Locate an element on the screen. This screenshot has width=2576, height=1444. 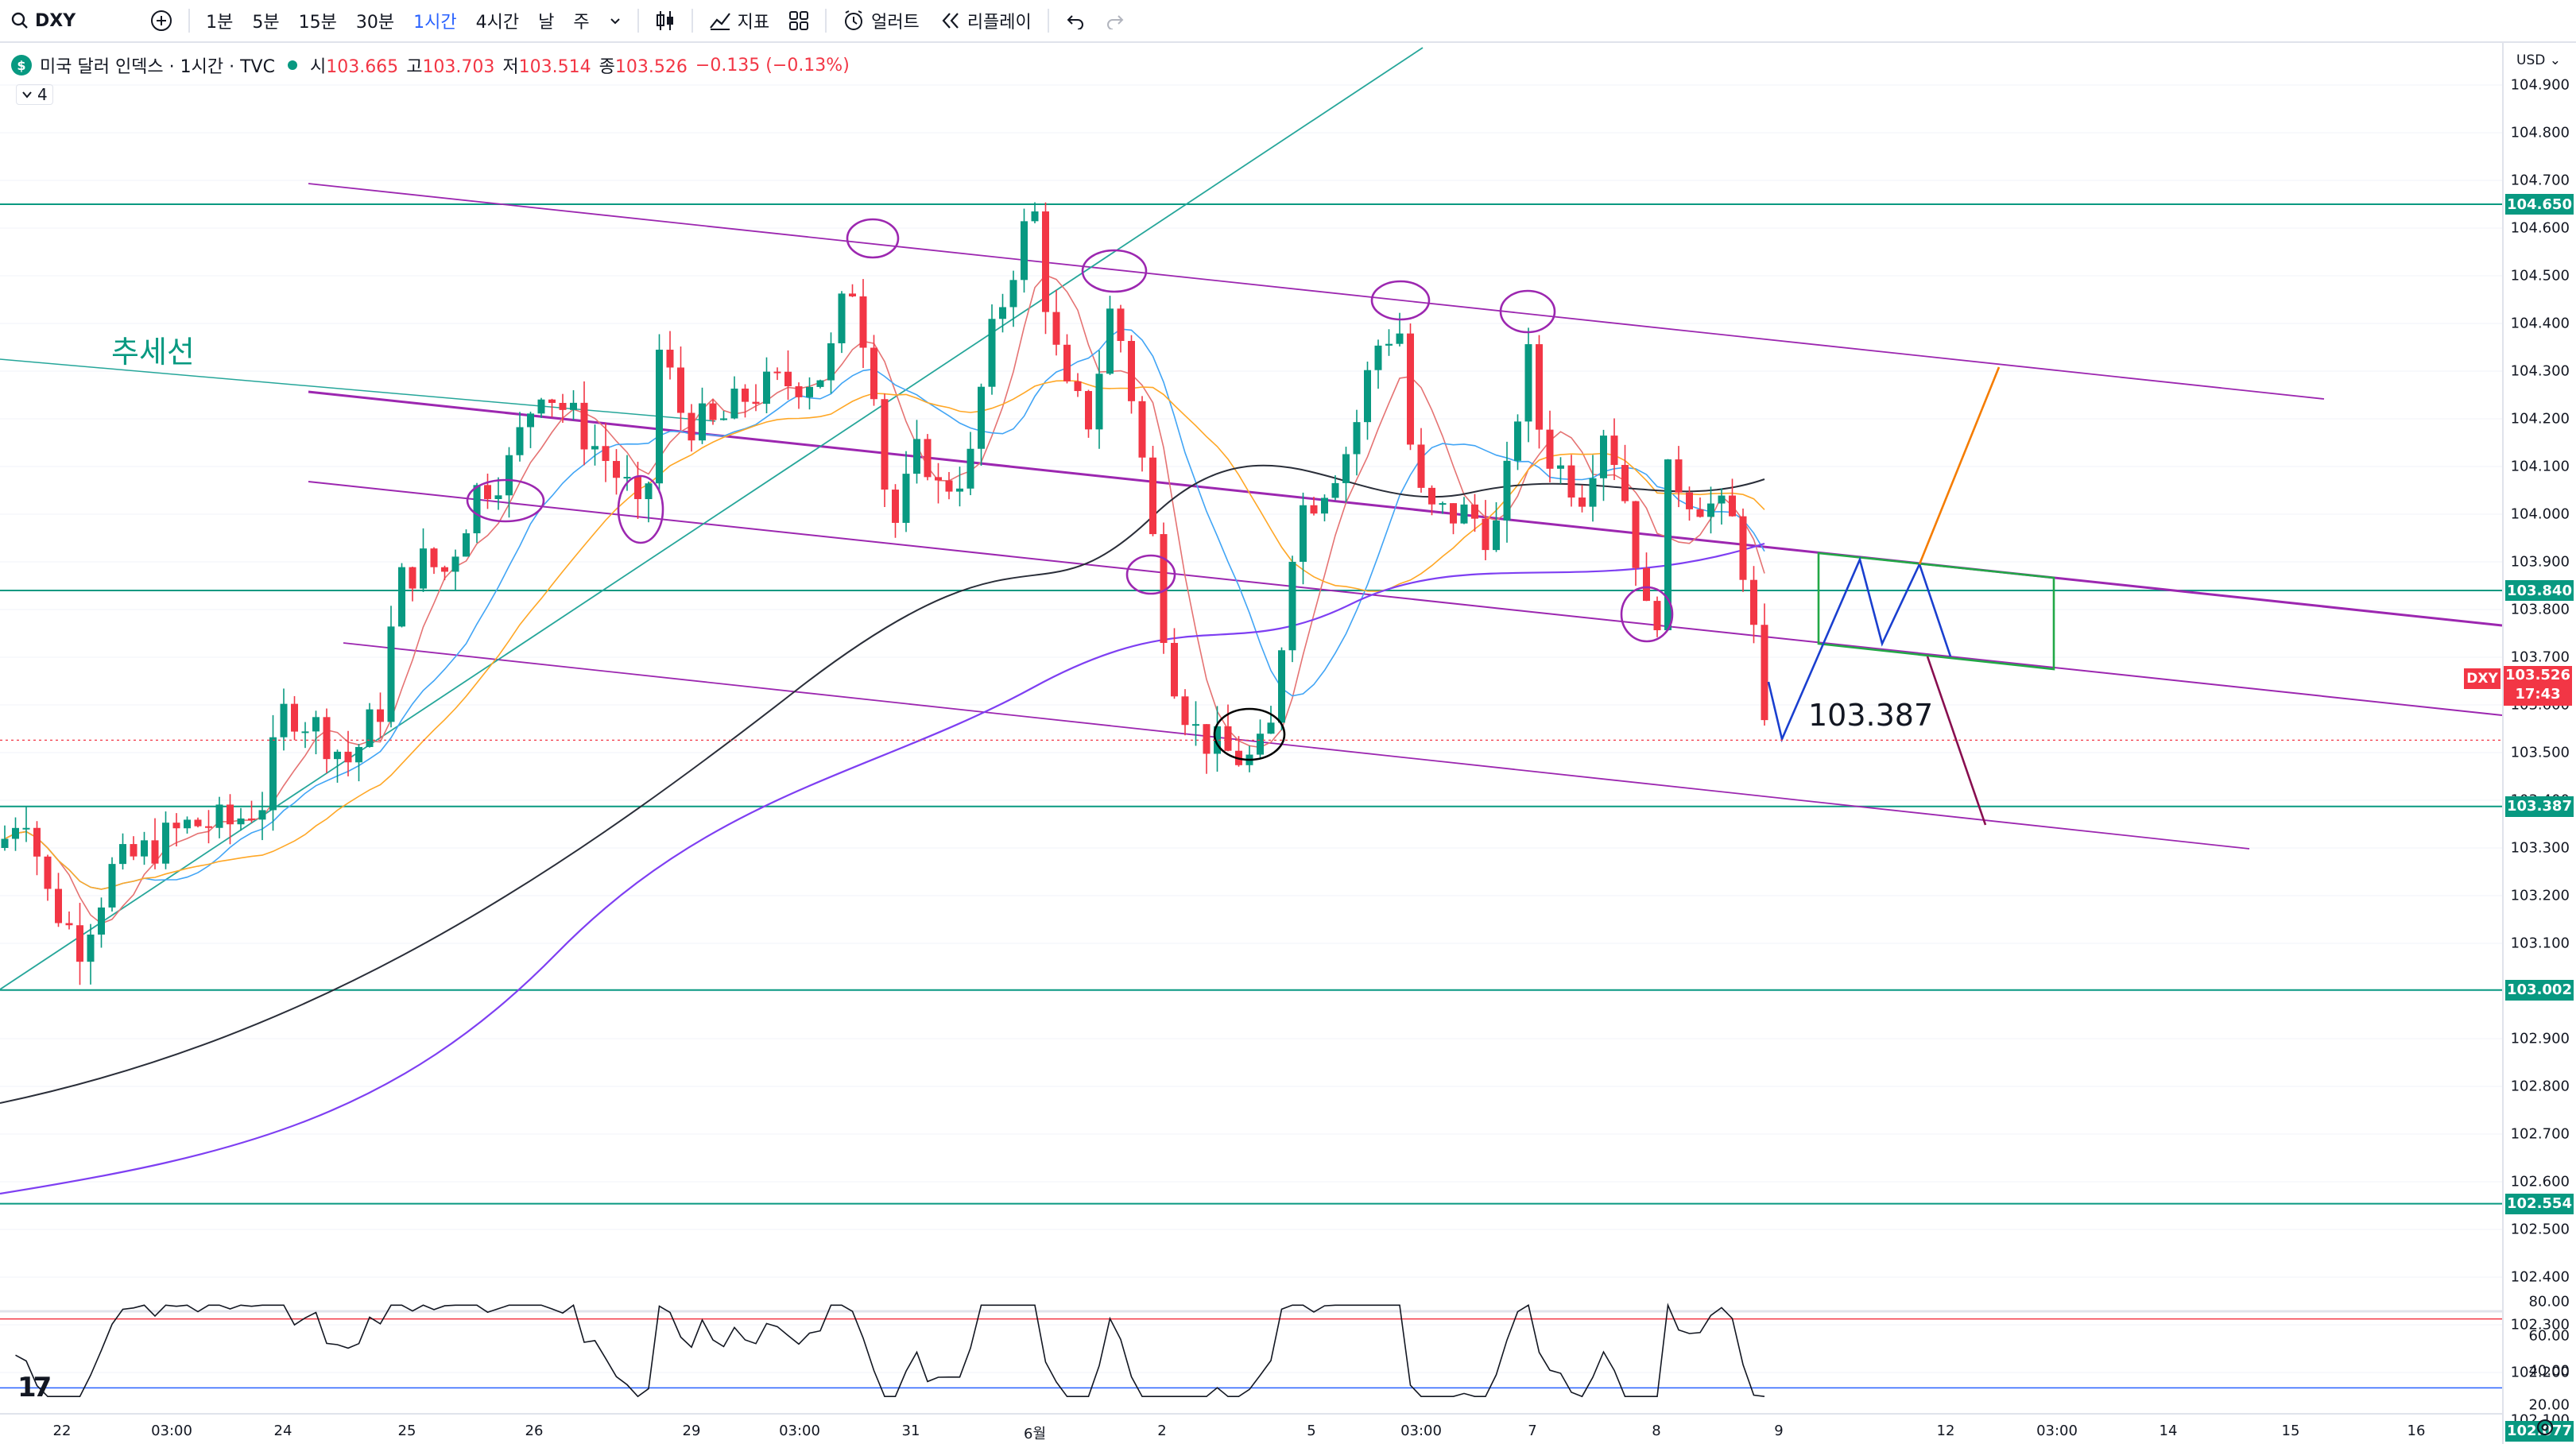
compare-button is located at coordinates (161, 21).